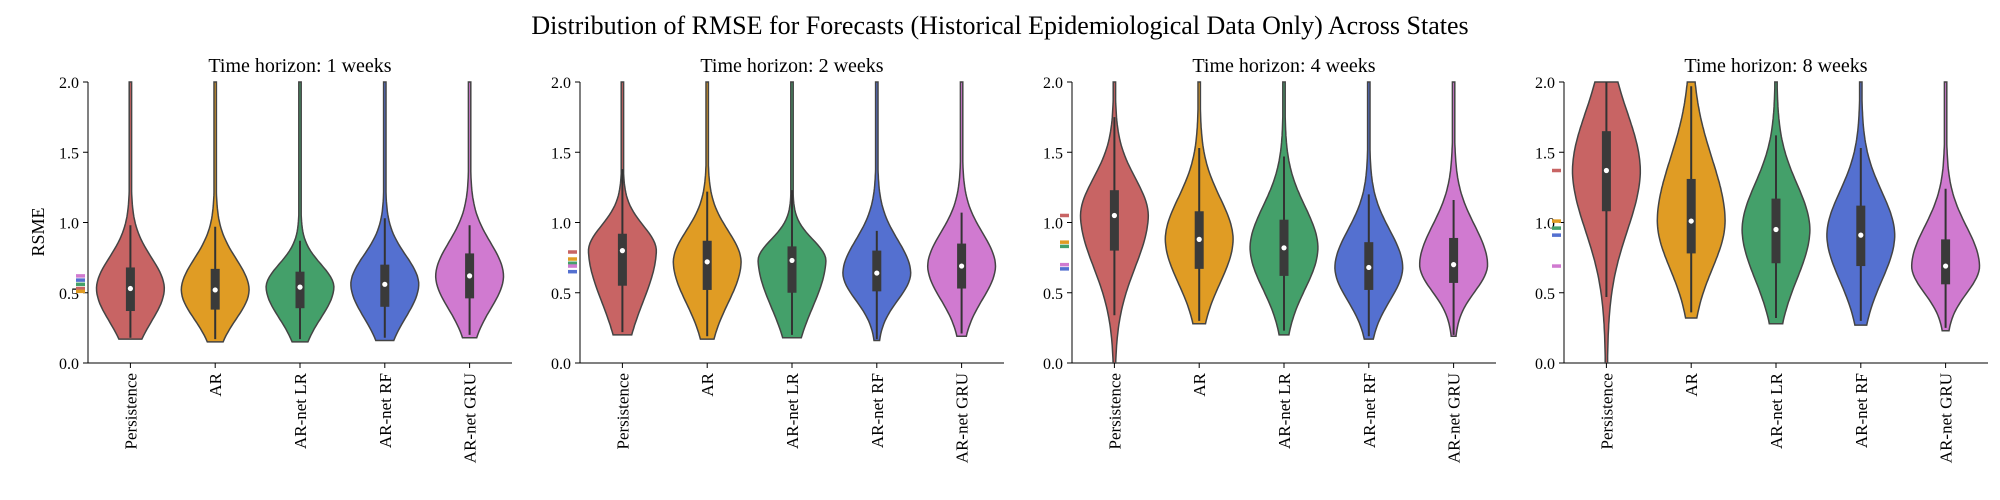 The height and width of the screenshot is (500, 2000). I want to click on subplot-title: Time horizon: 1 weeks, so click(299, 66).